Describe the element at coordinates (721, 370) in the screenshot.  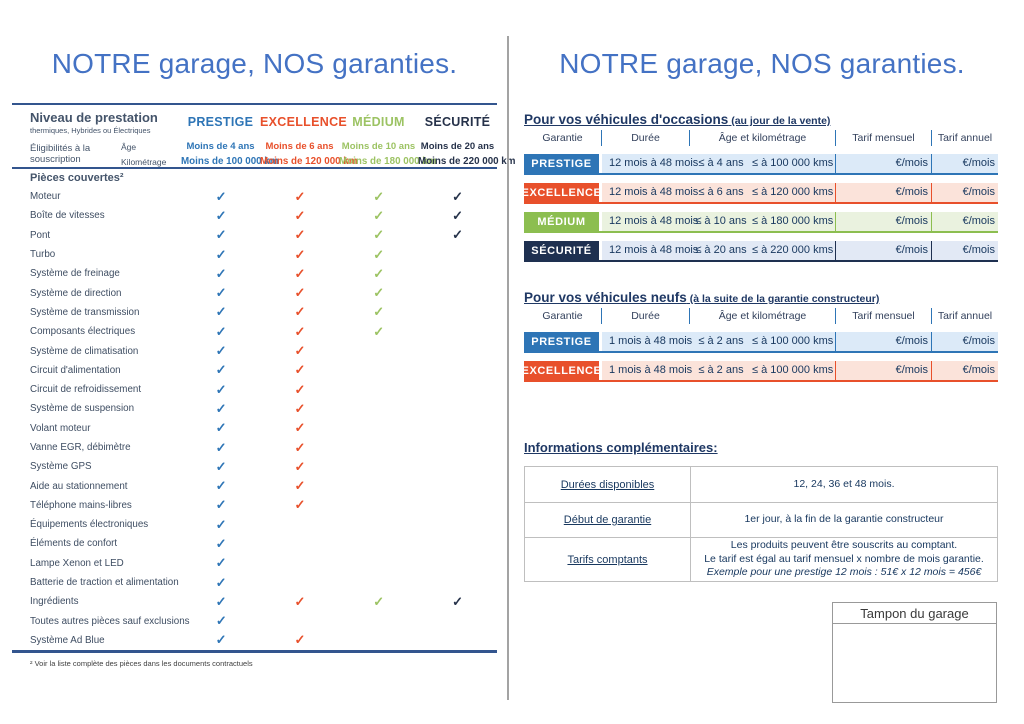
I see `age-cell: ≤ à 2 ans` at that location.